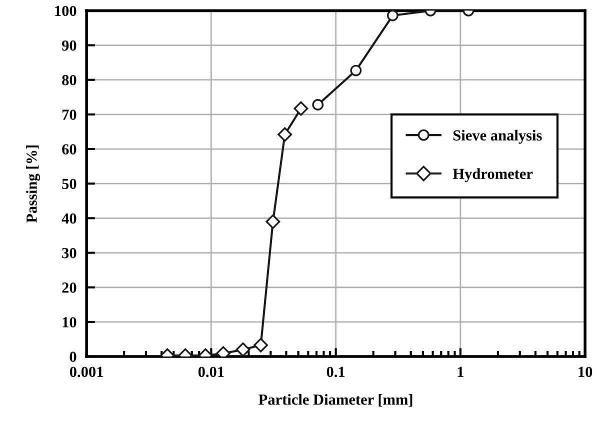 This screenshot has height=427, width=597. What do you see at coordinates (211, 372) in the screenshot?
I see `x-tick-label: 0.01` at bounding box center [211, 372].